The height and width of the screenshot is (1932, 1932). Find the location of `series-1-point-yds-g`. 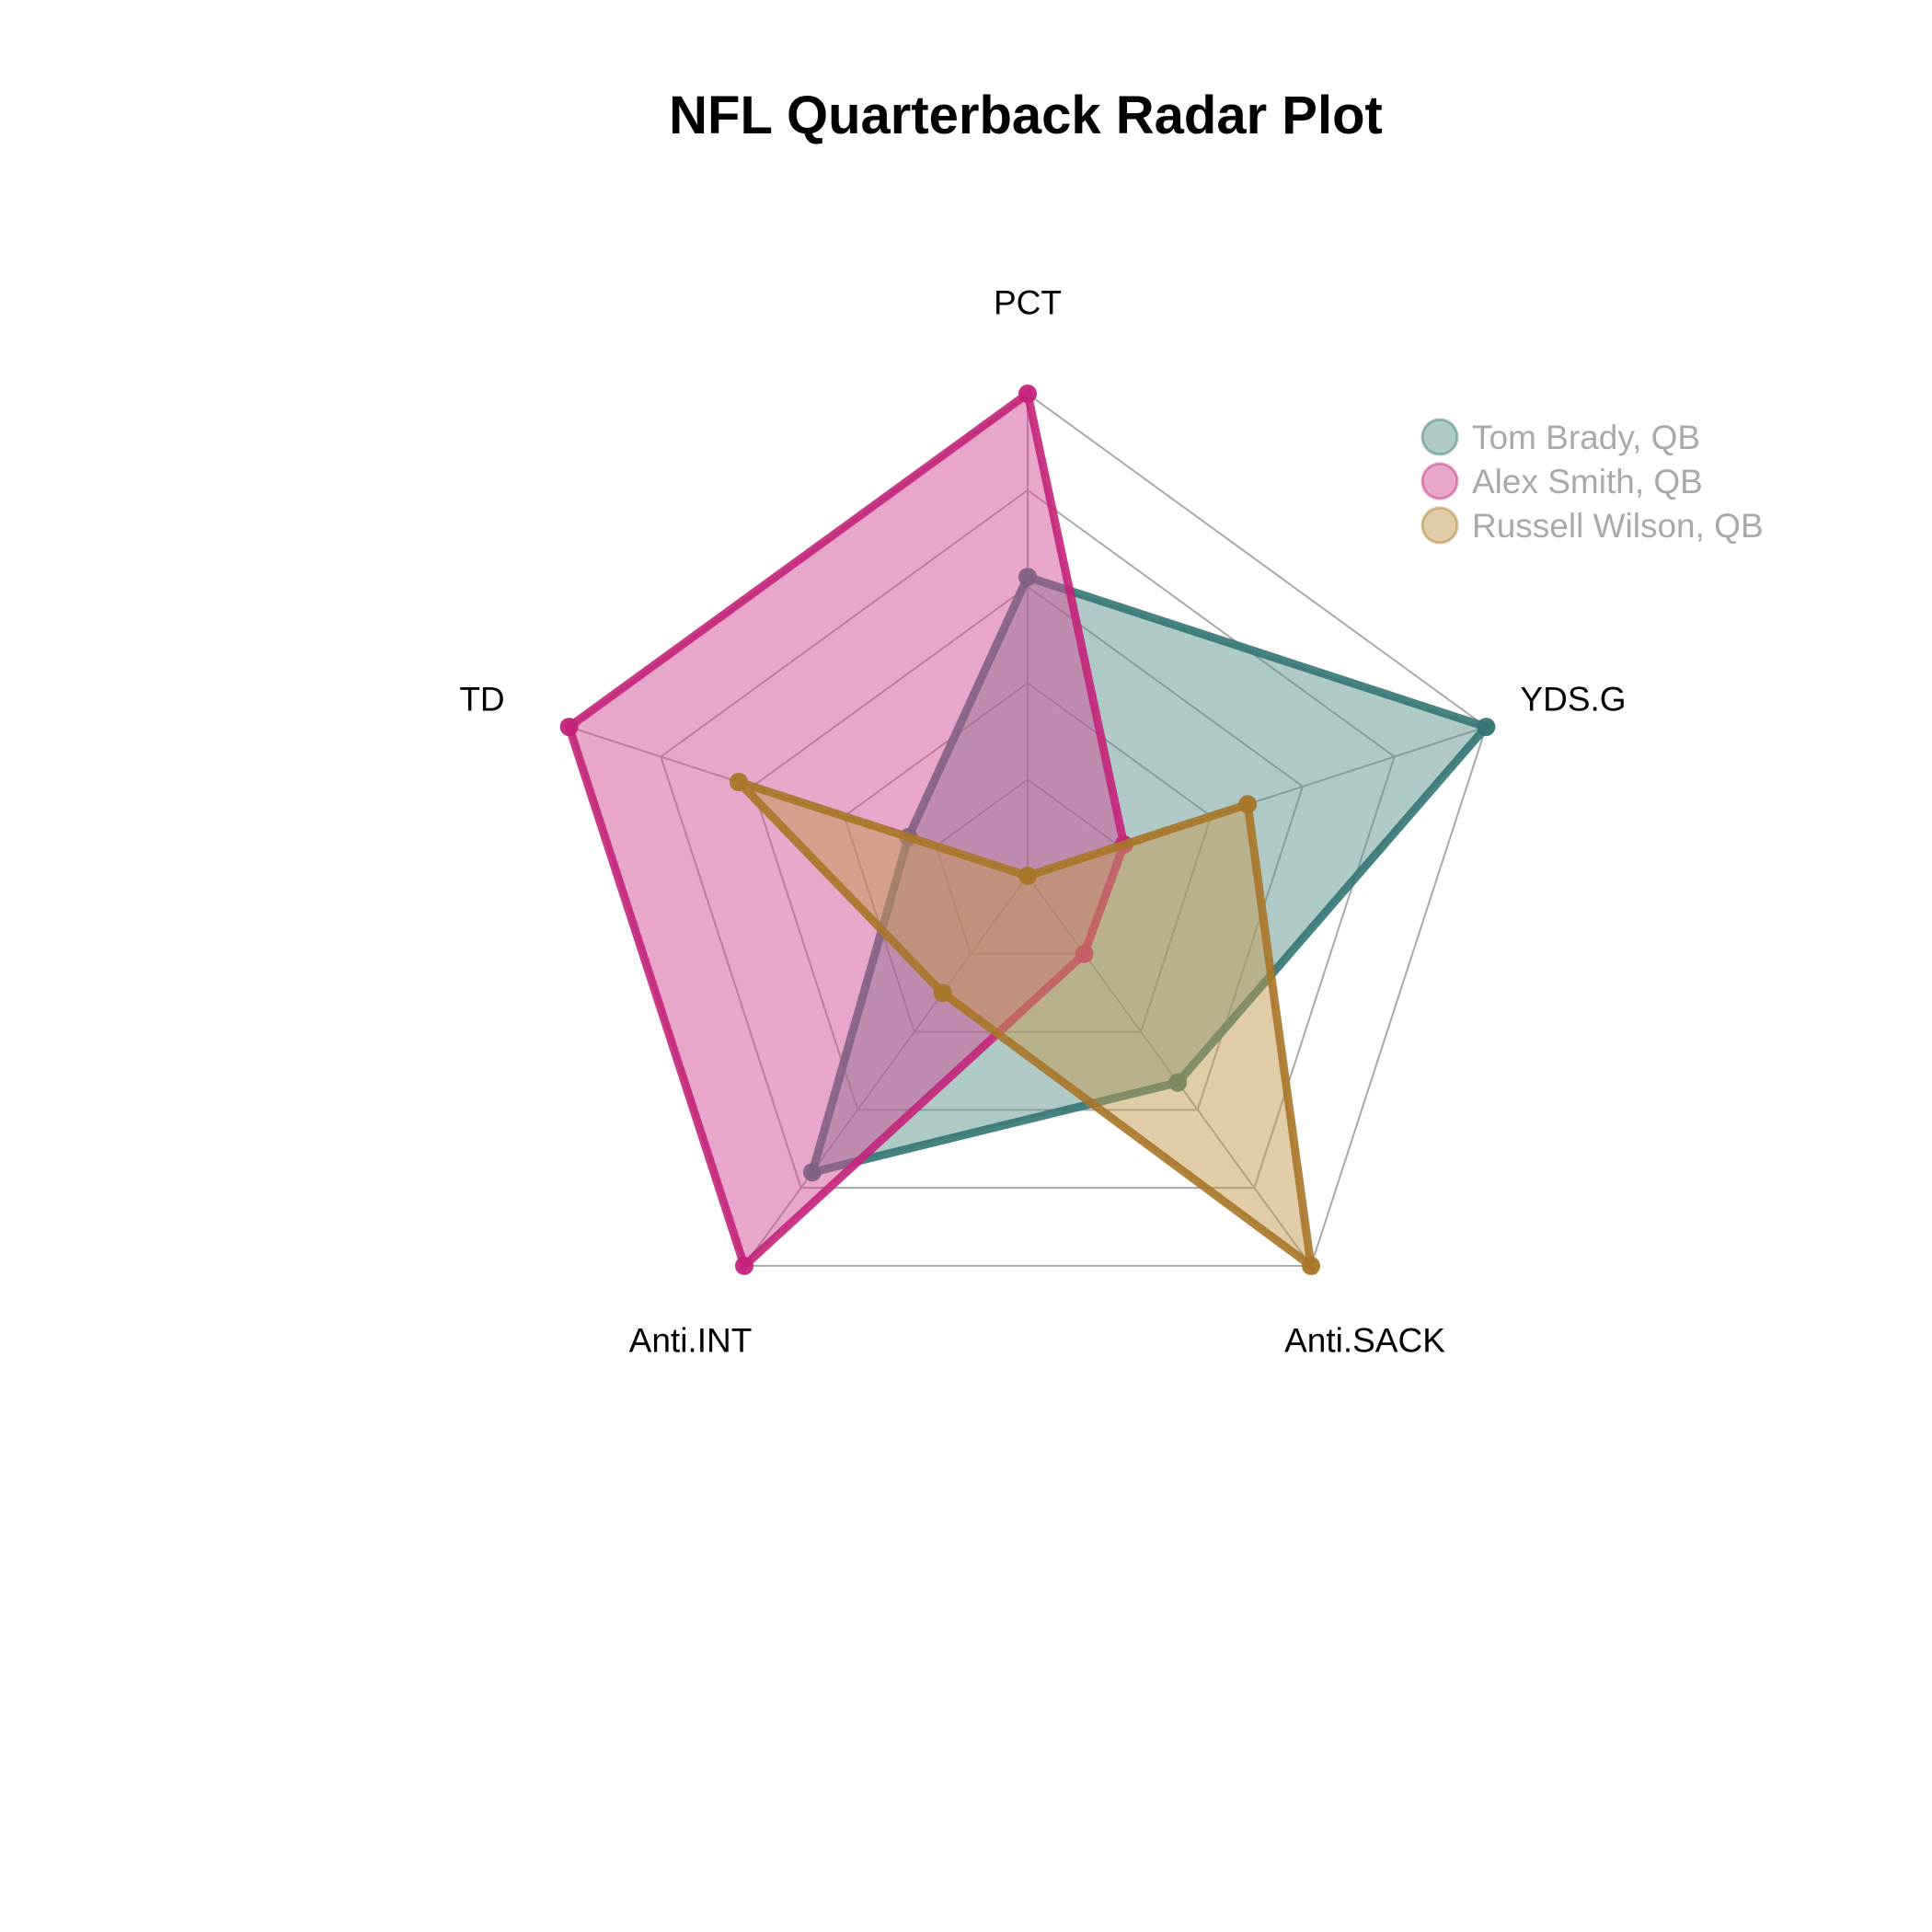

series-1-point-yds-g is located at coordinates (1486, 727).